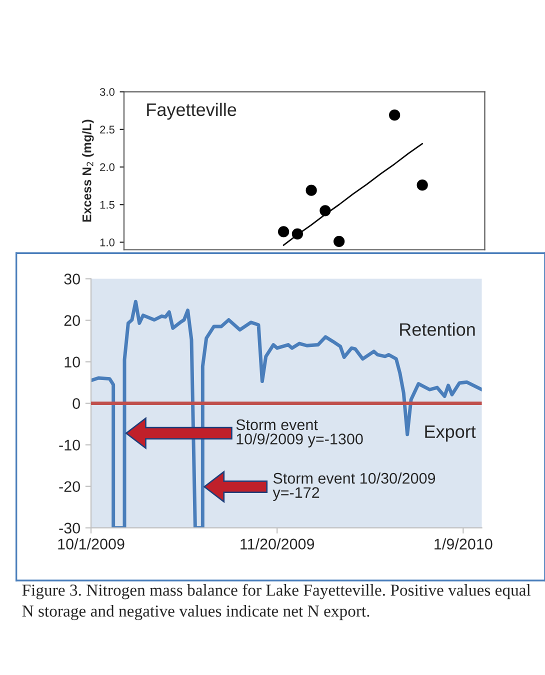 The height and width of the screenshot is (675, 545). Describe the element at coordinates (107, 130) in the screenshot. I see `y-tick-label: 2.5` at that location.